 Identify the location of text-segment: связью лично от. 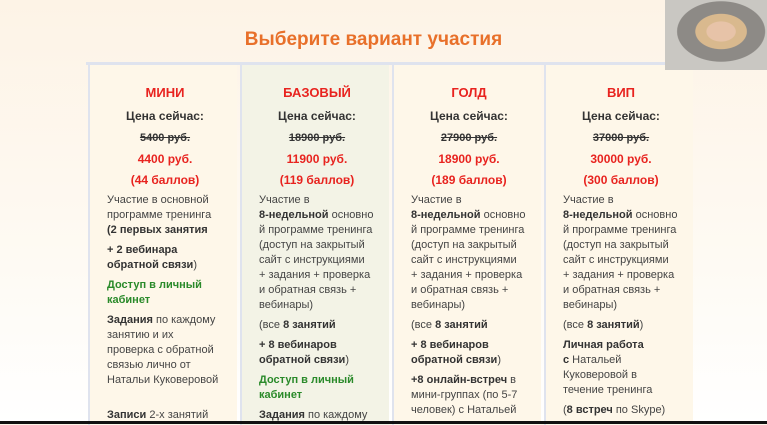
(149, 365).